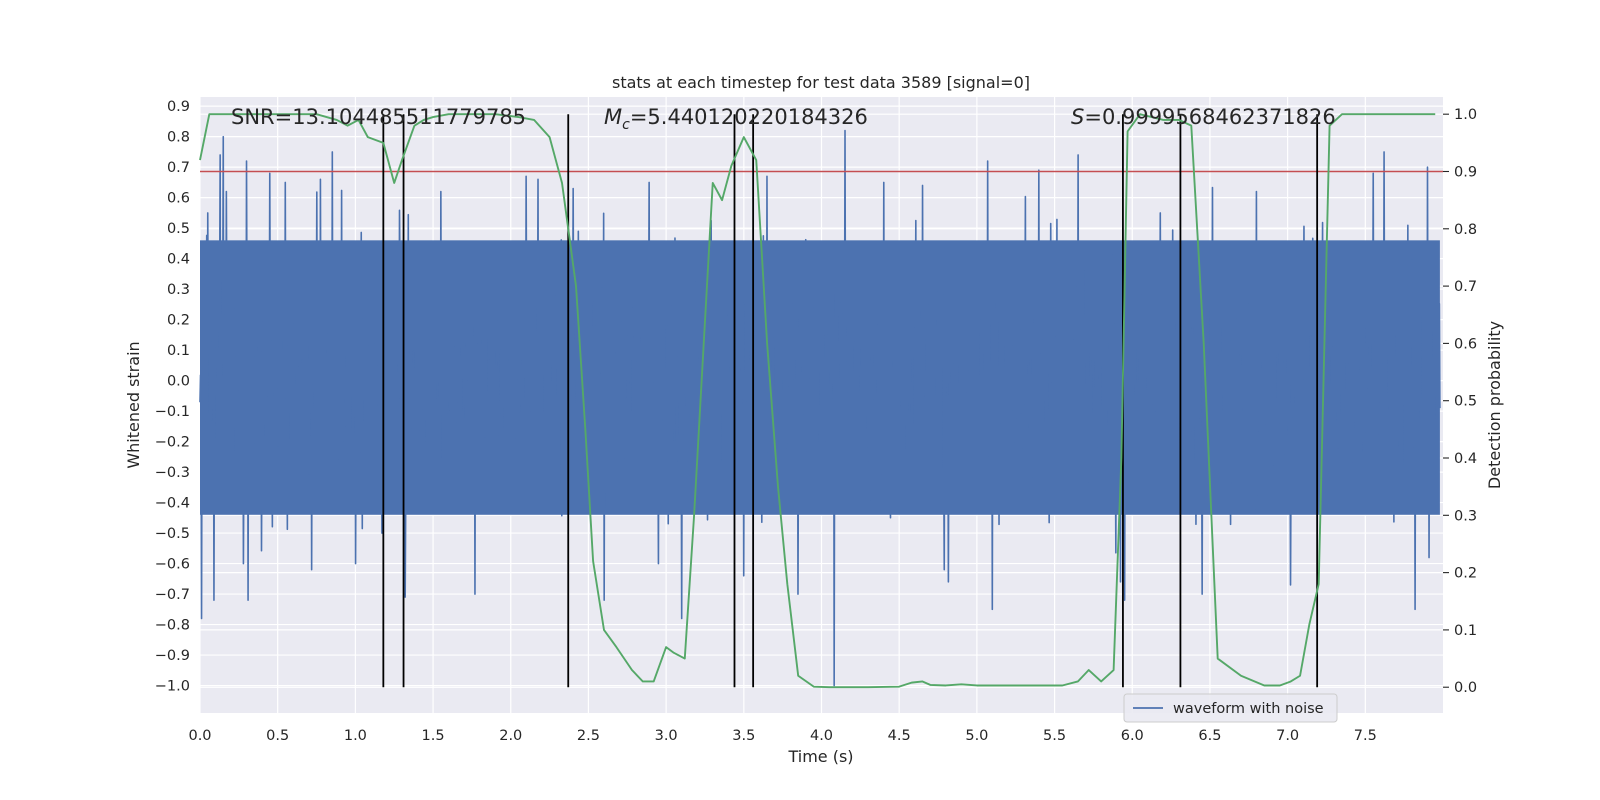 The height and width of the screenshot is (800, 1600). Describe the element at coordinates (172, 412) in the screenshot. I see `y-tick-label: −0.1` at that location.